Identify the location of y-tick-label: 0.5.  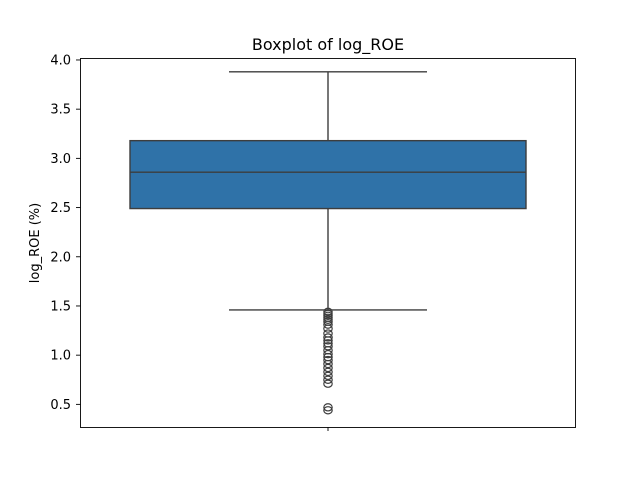
(60, 405).